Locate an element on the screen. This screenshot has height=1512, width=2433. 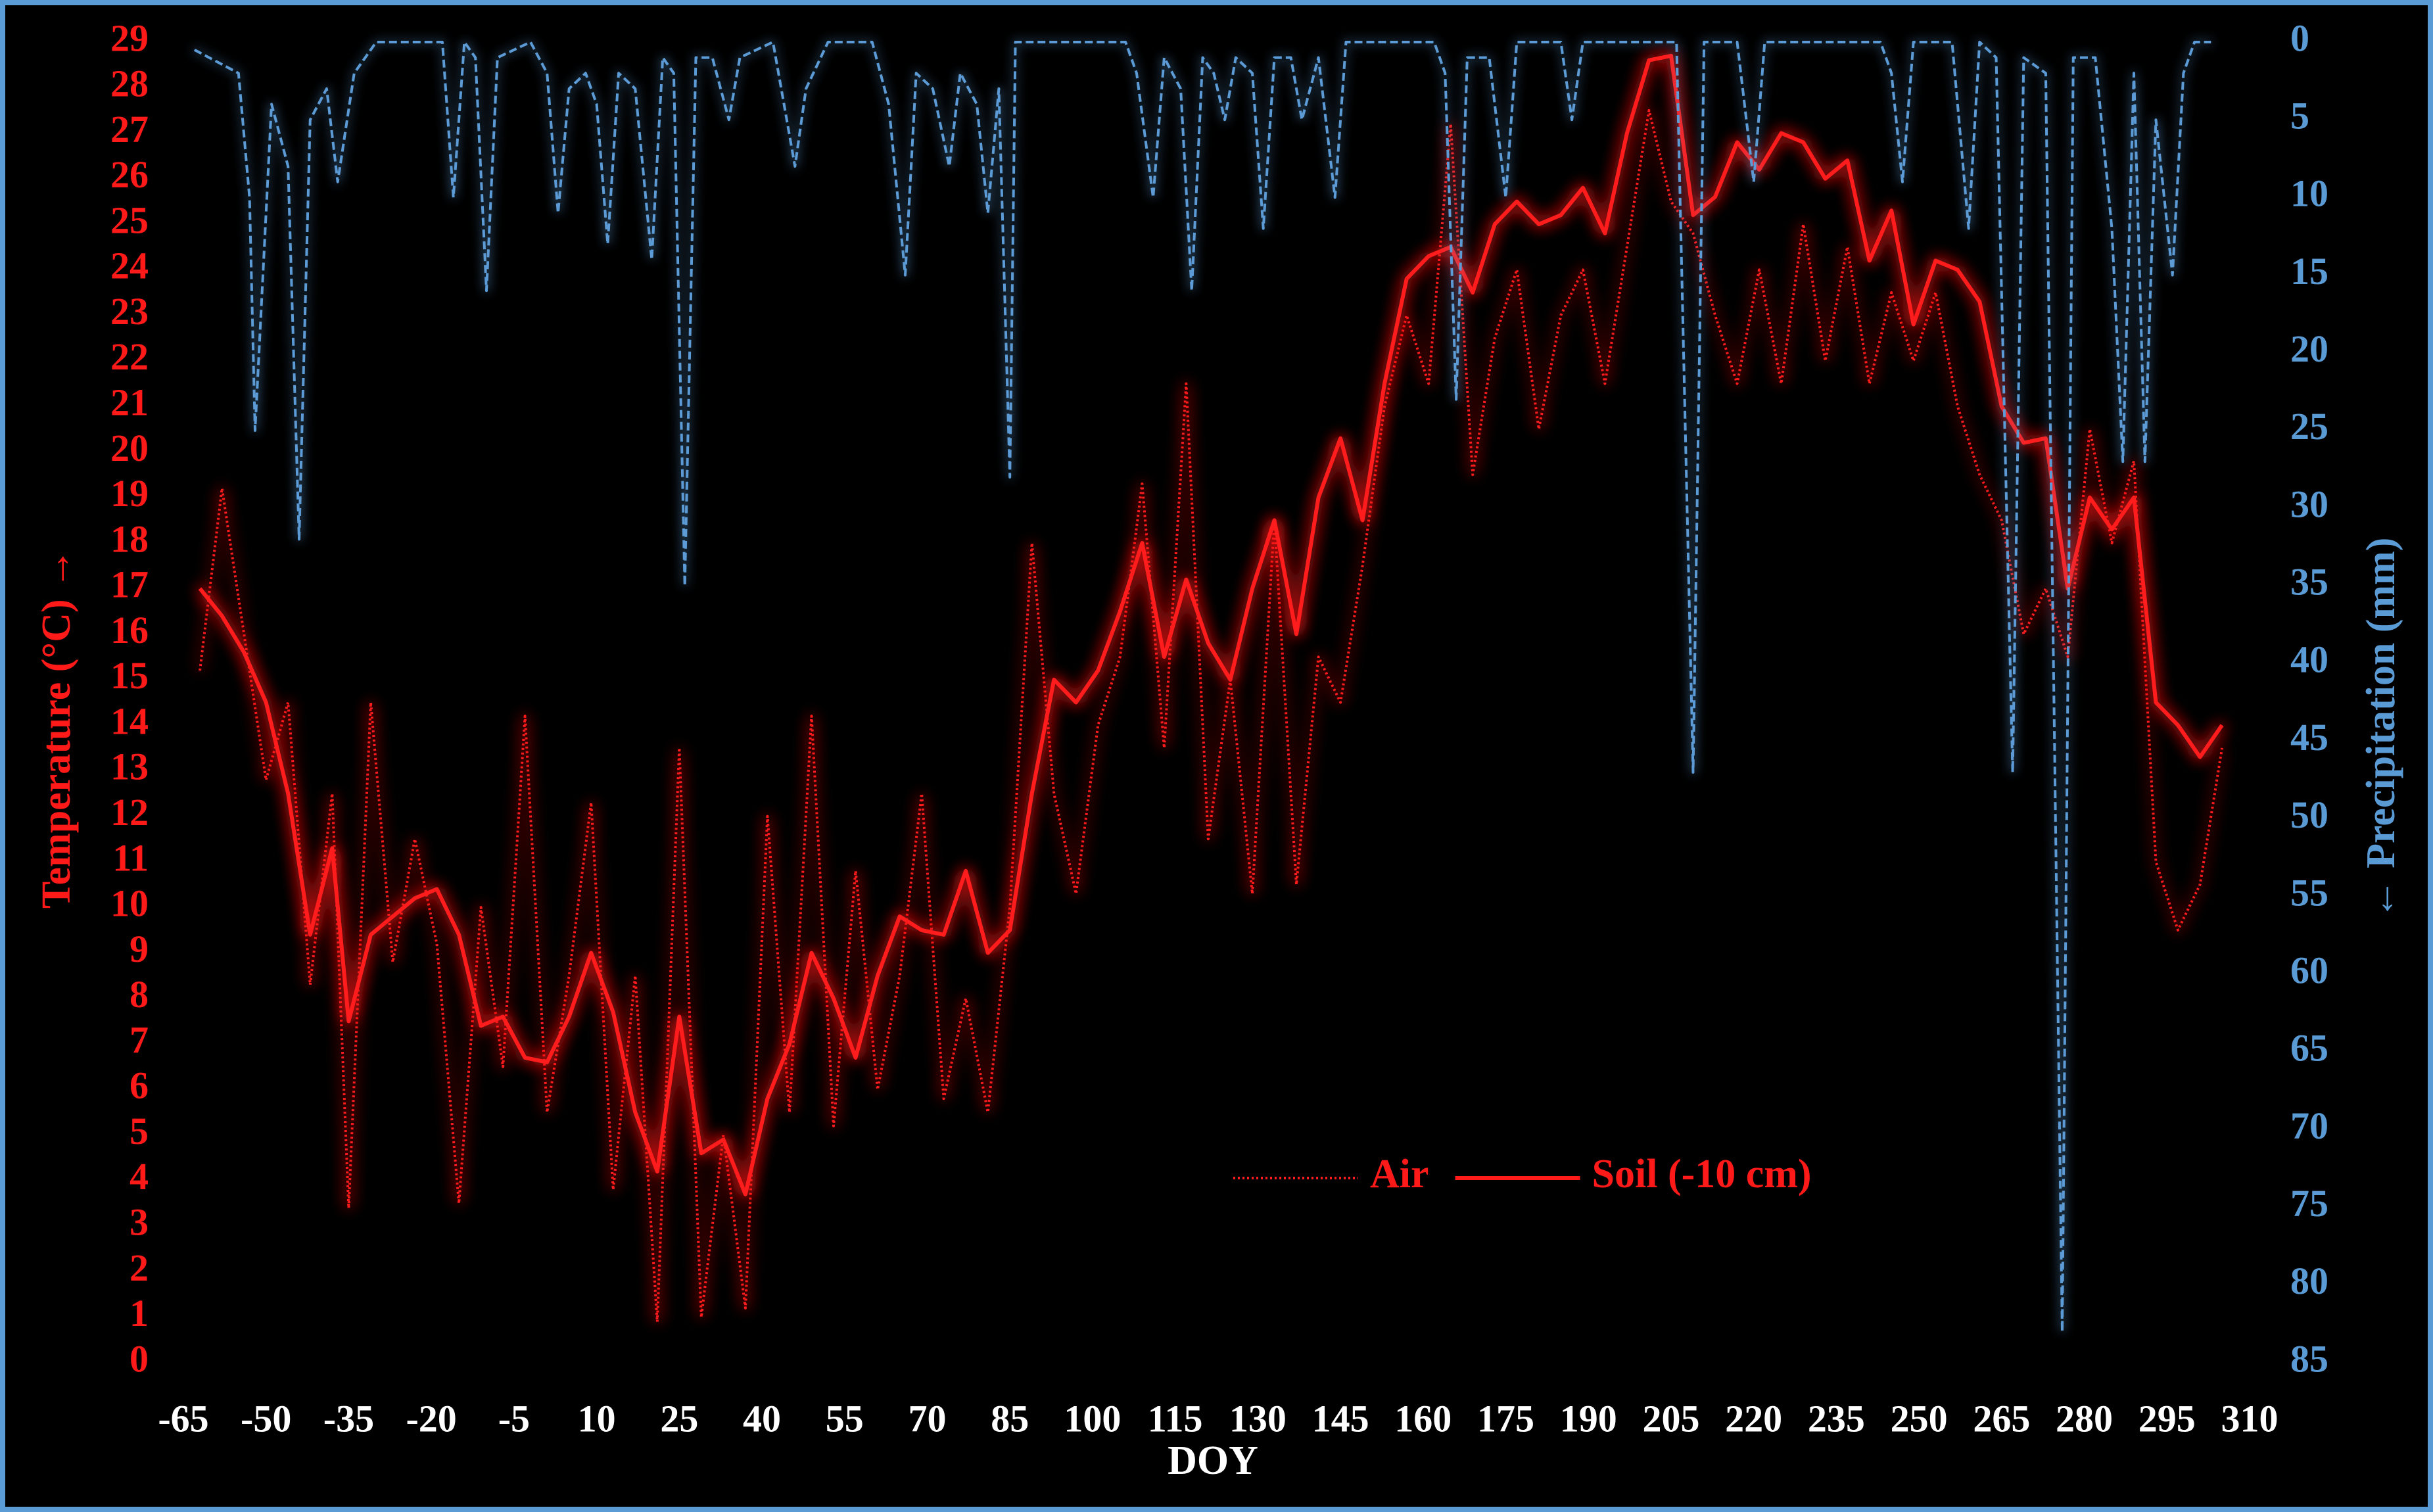
y-tick-label: 26 is located at coordinates (129, 174).